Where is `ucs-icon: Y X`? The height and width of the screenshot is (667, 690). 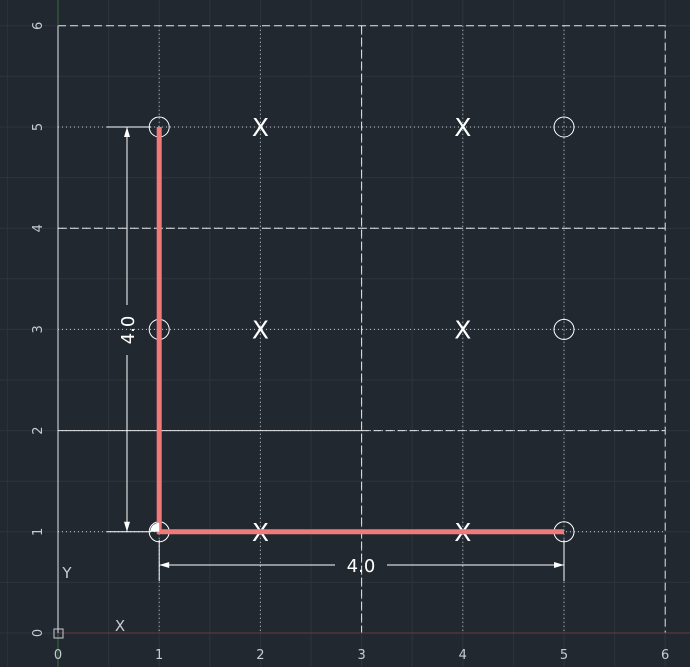 ucs-icon: Y X is located at coordinates (89, 601).